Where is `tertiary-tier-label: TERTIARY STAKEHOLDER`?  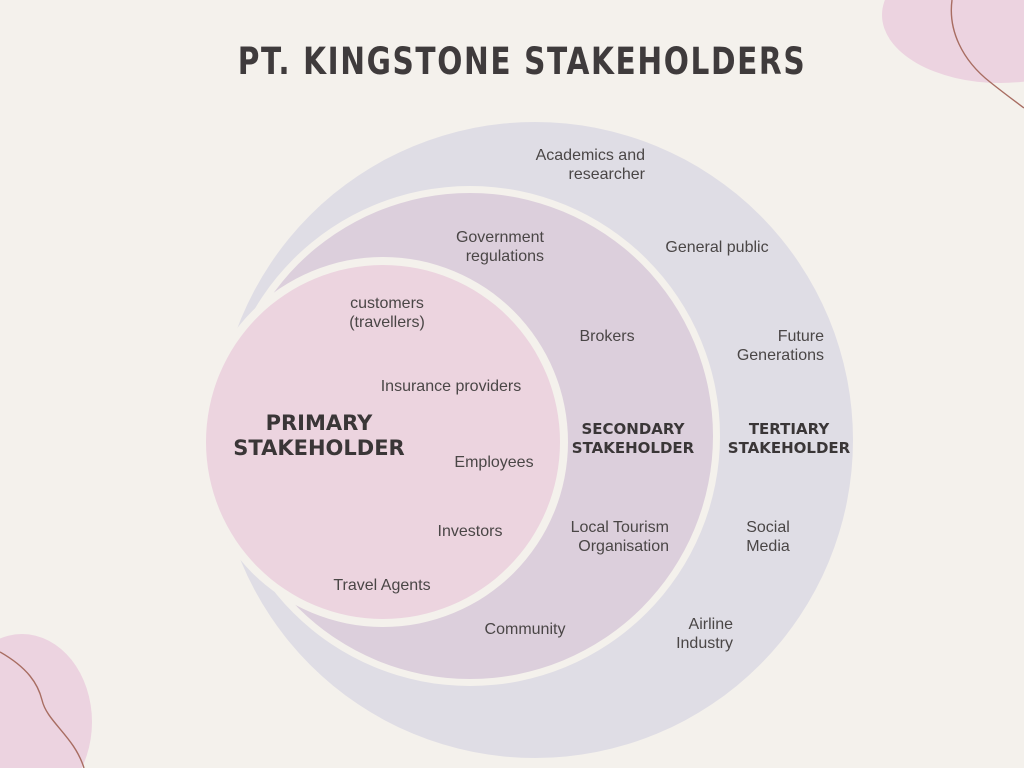 tertiary-tier-label: TERTIARY STAKEHOLDER is located at coordinates (789, 439).